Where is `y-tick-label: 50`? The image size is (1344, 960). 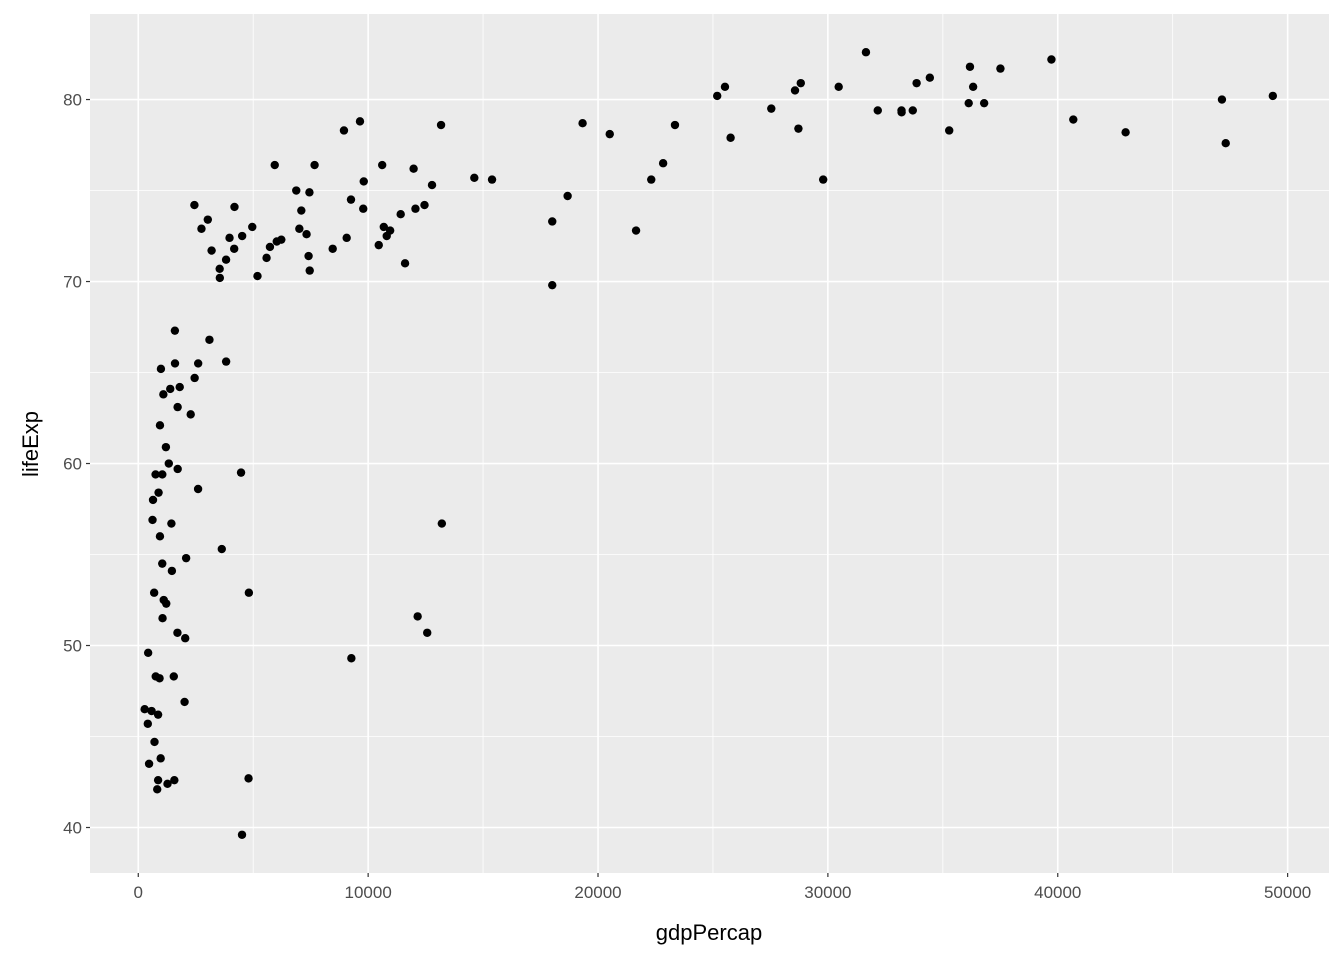
y-tick-label: 50 is located at coordinates (72, 646).